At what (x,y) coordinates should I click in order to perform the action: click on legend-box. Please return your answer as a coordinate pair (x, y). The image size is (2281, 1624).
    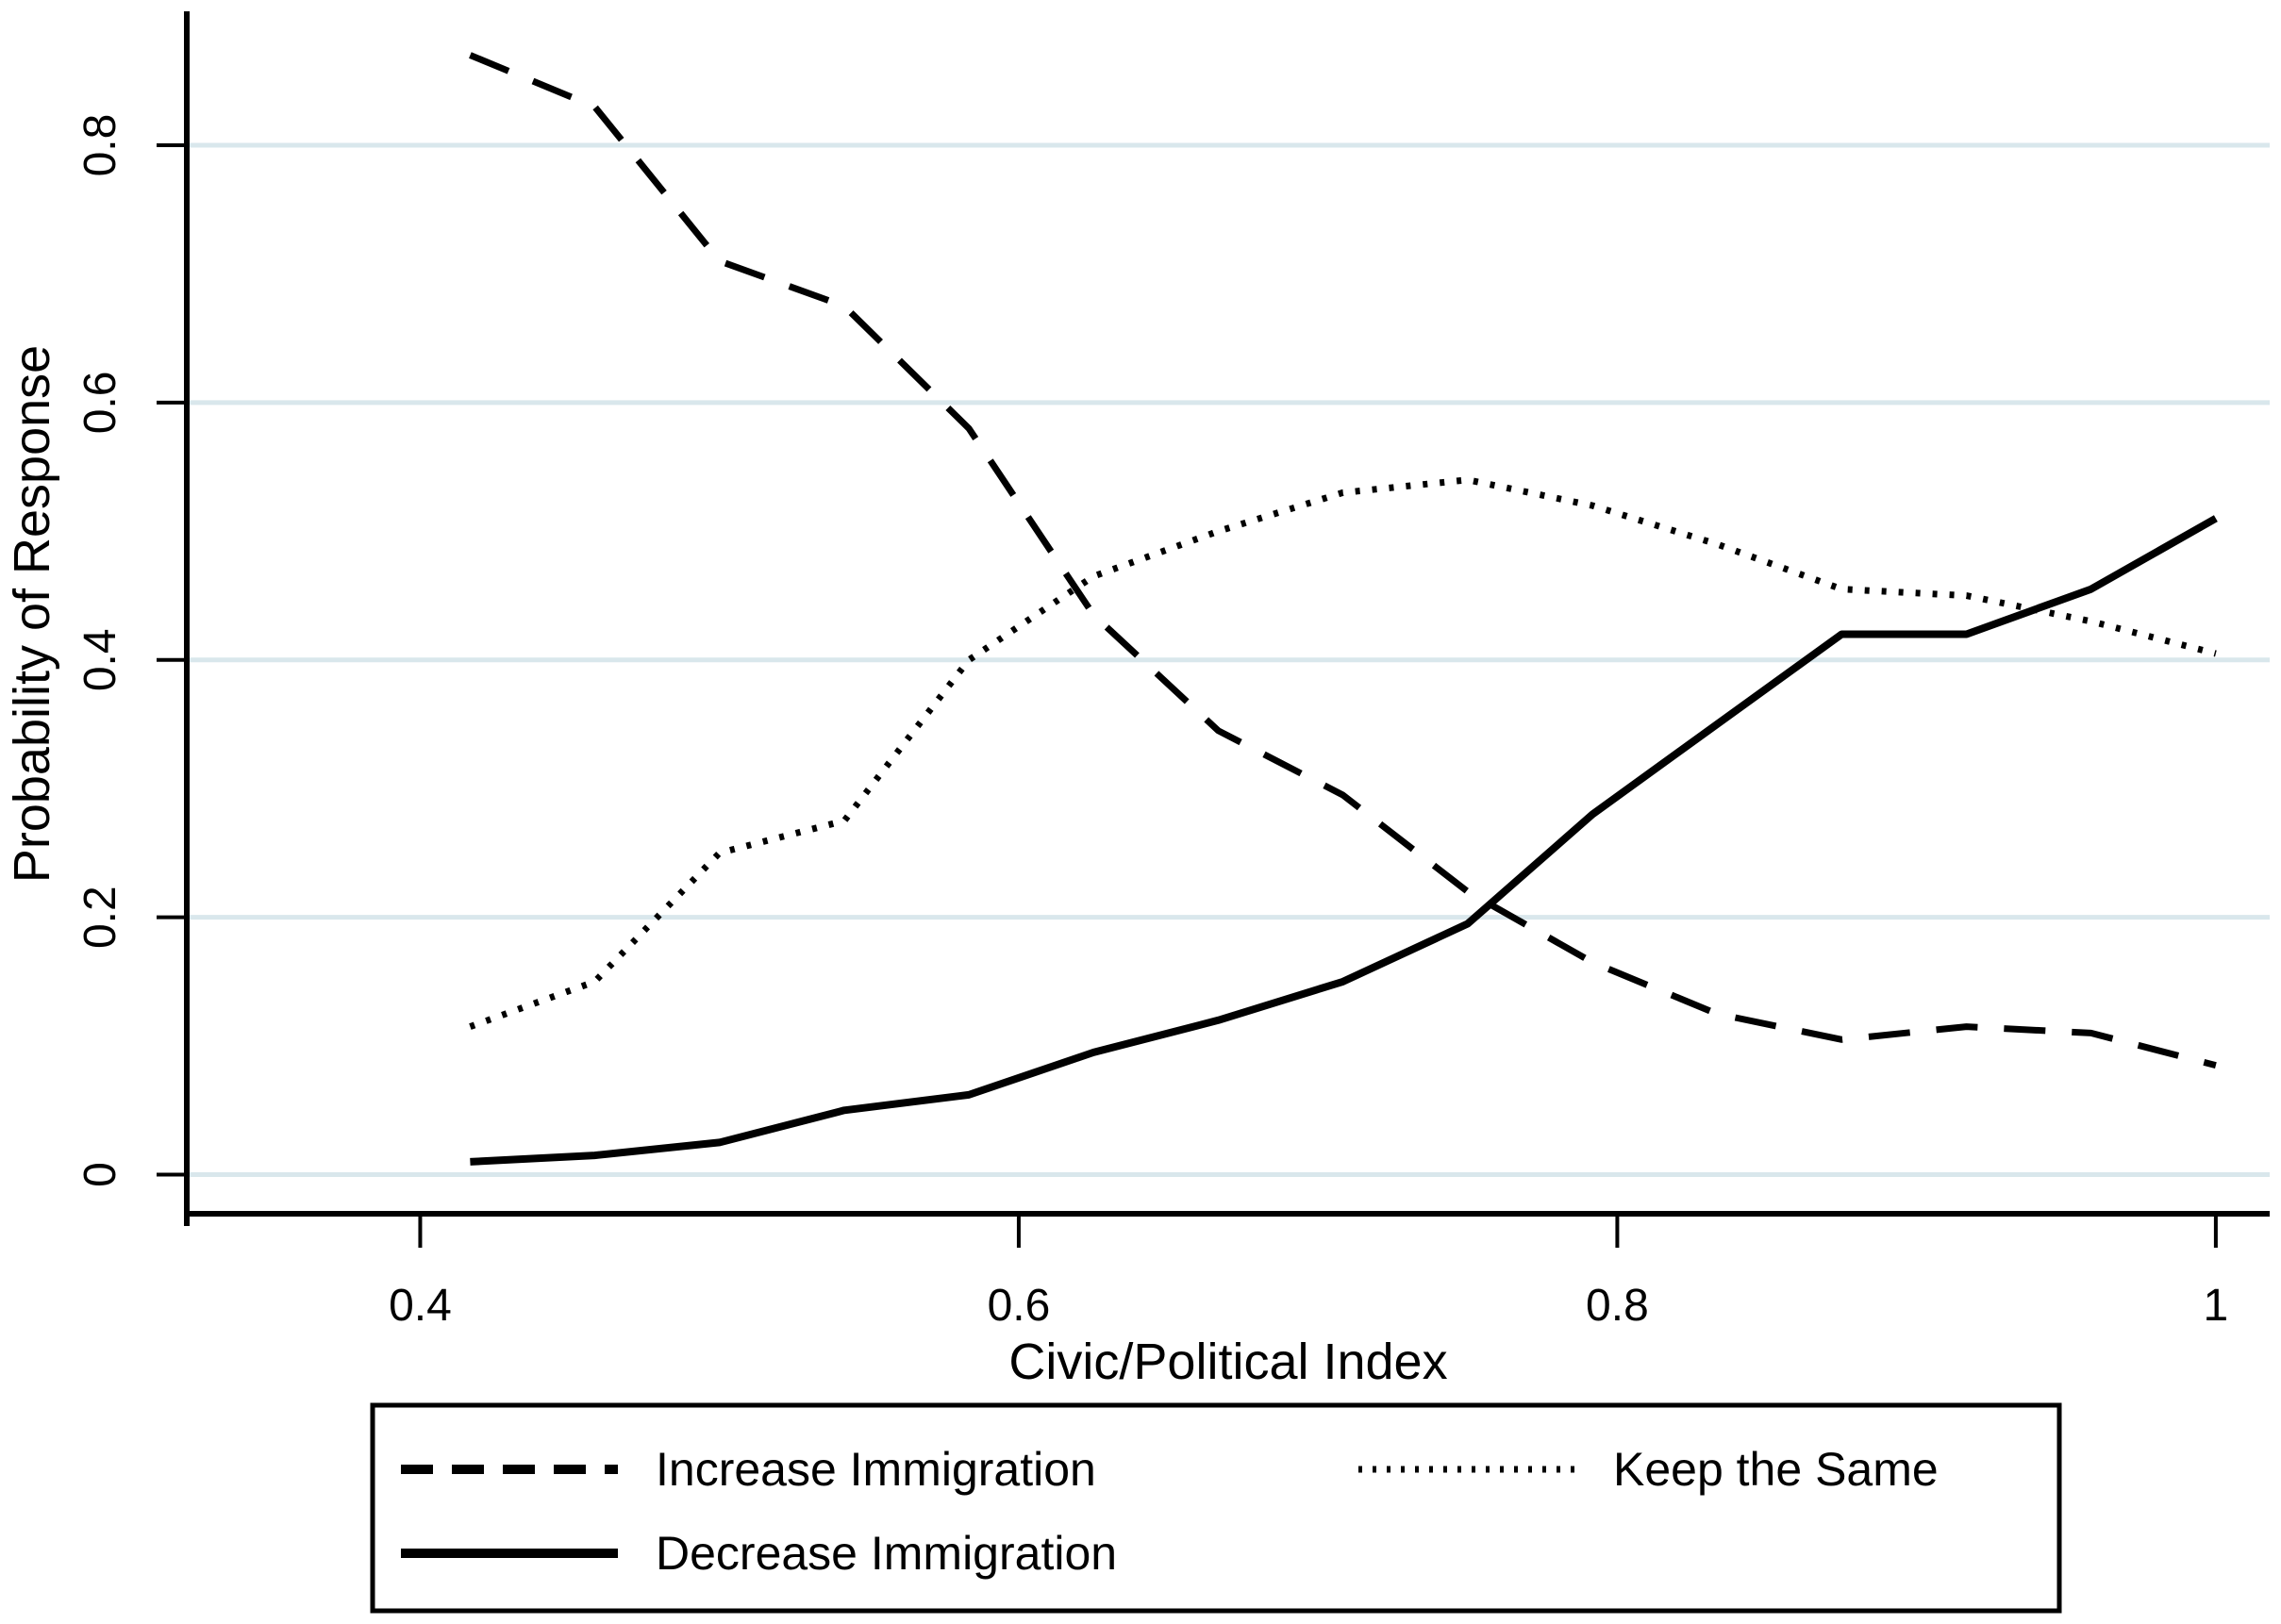
    Looking at the image, I should click on (1216, 1508).